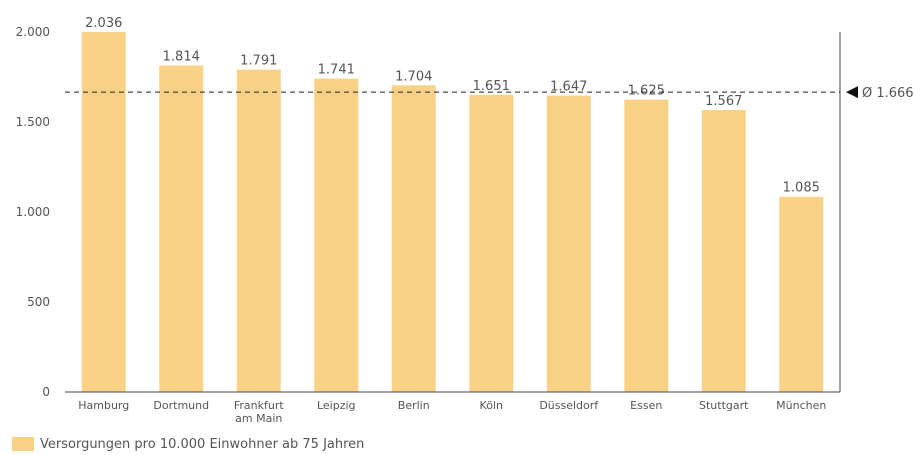 This screenshot has height=455, width=914. I want to click on bar-value-label: 1.651, so click(491, 86).